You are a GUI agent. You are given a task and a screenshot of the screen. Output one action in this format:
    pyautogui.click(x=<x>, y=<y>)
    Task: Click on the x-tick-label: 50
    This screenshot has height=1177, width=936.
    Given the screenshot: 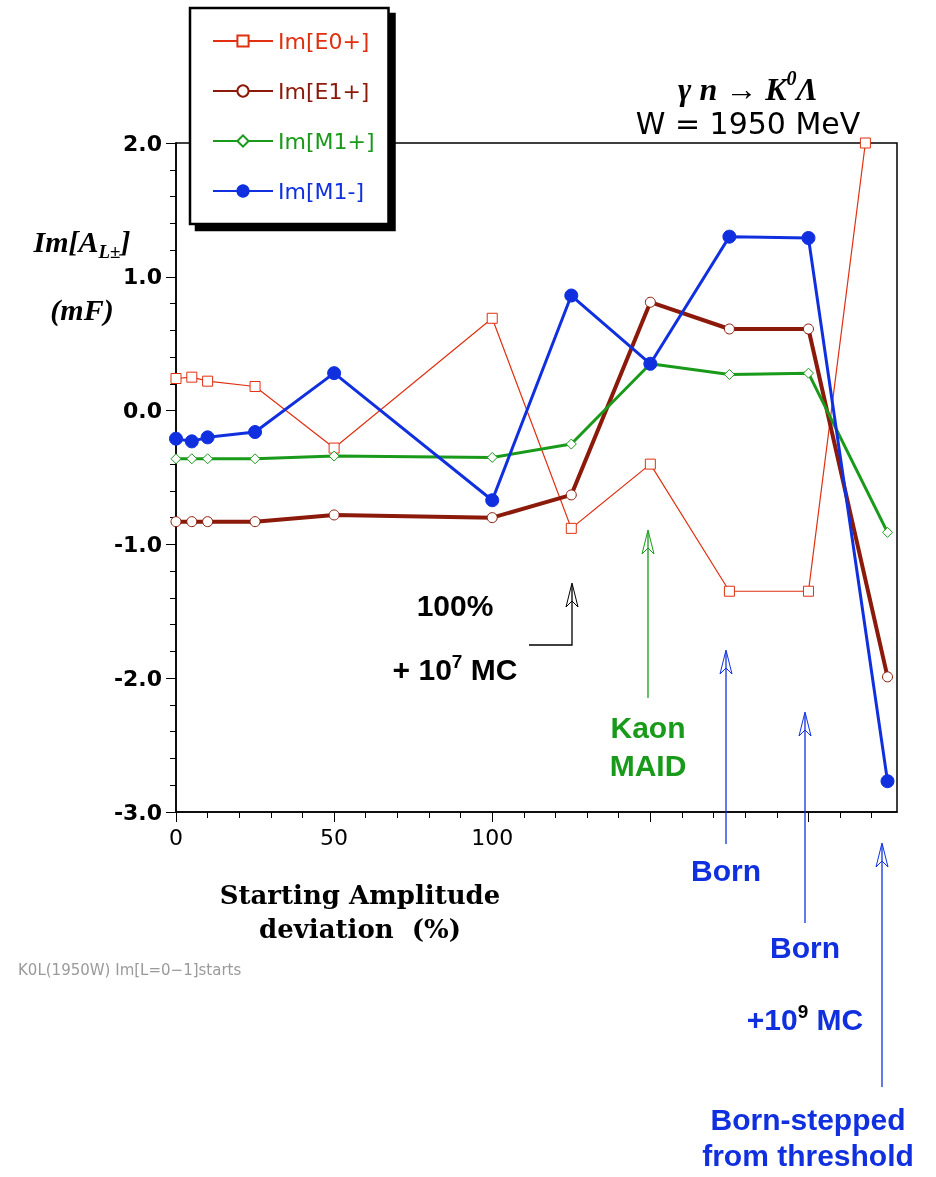 What is the action you would take?
    pyautogui.click(x=334, y=837)
    